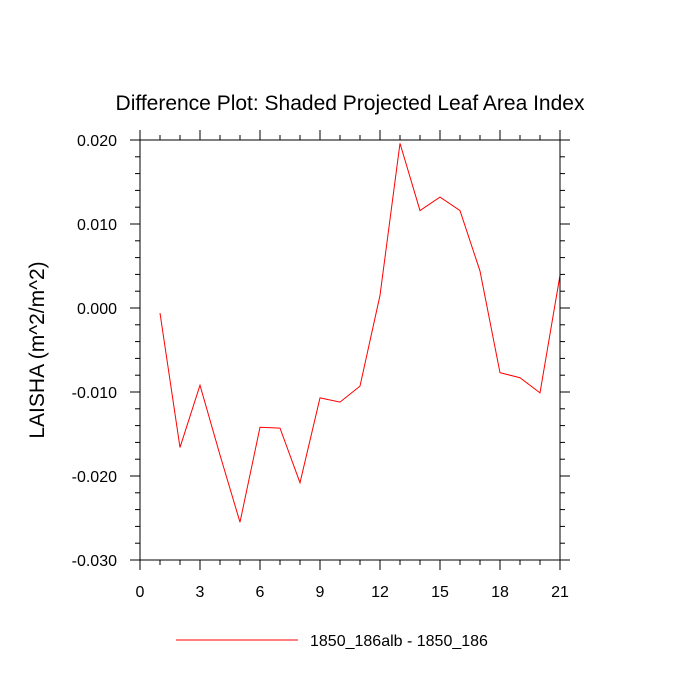 This screenshot has width=700, height=700. Describe the element at coordinates (97, 225) in the screenshot. I see `y-tick-label: 0.010` at that location.